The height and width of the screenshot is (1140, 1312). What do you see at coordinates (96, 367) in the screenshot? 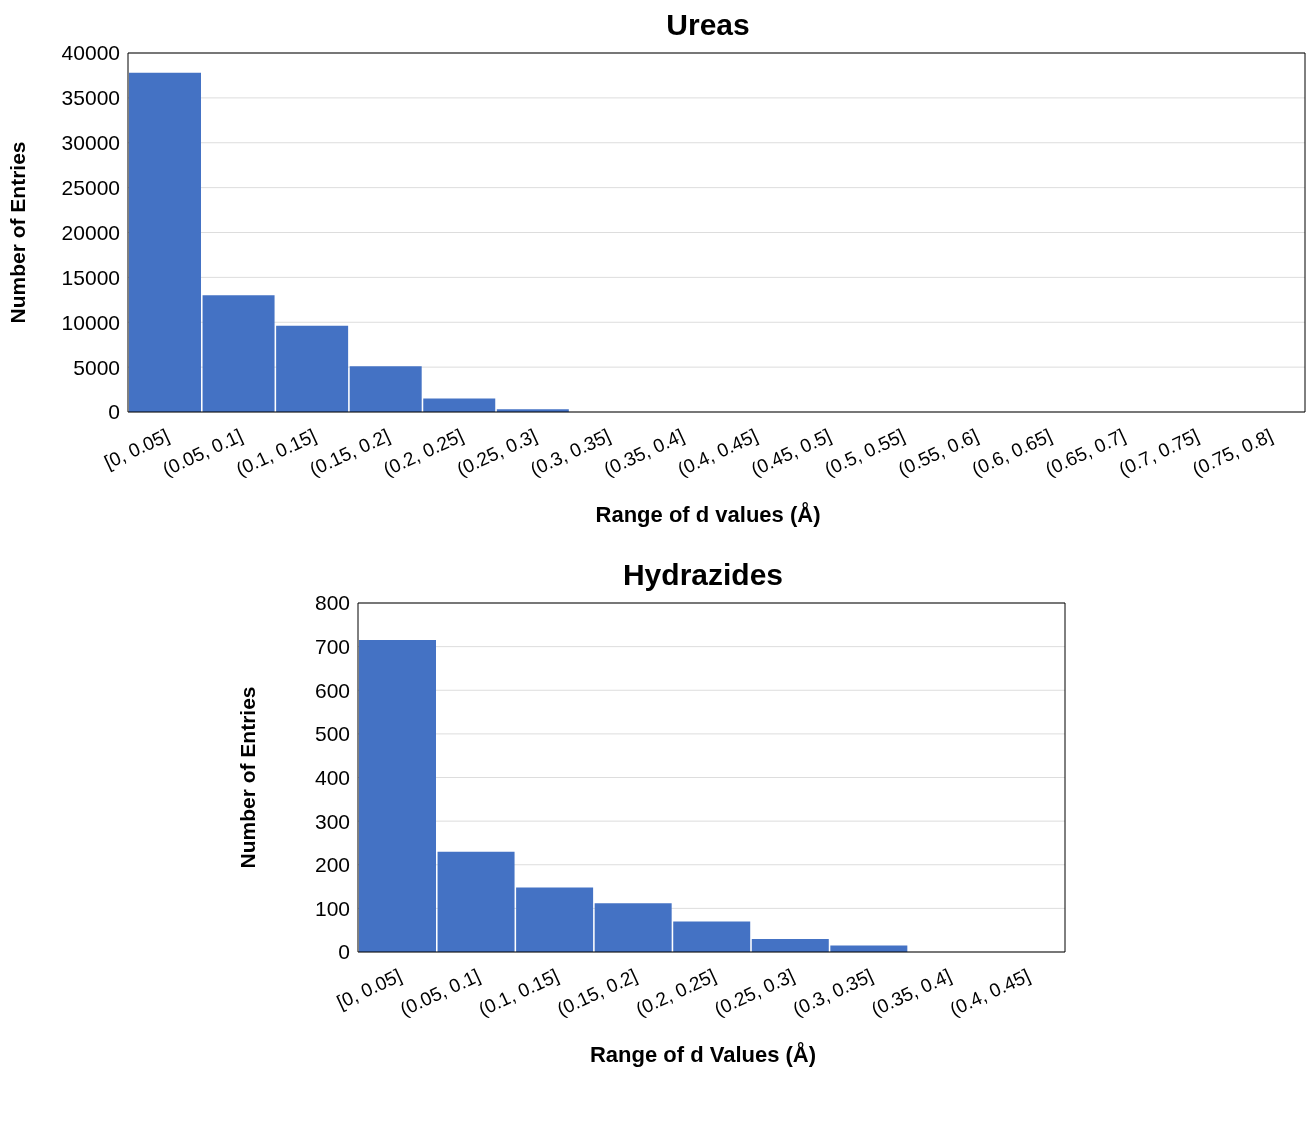
I see `y-tick-label: 5000` at bounding box center [96, 367].